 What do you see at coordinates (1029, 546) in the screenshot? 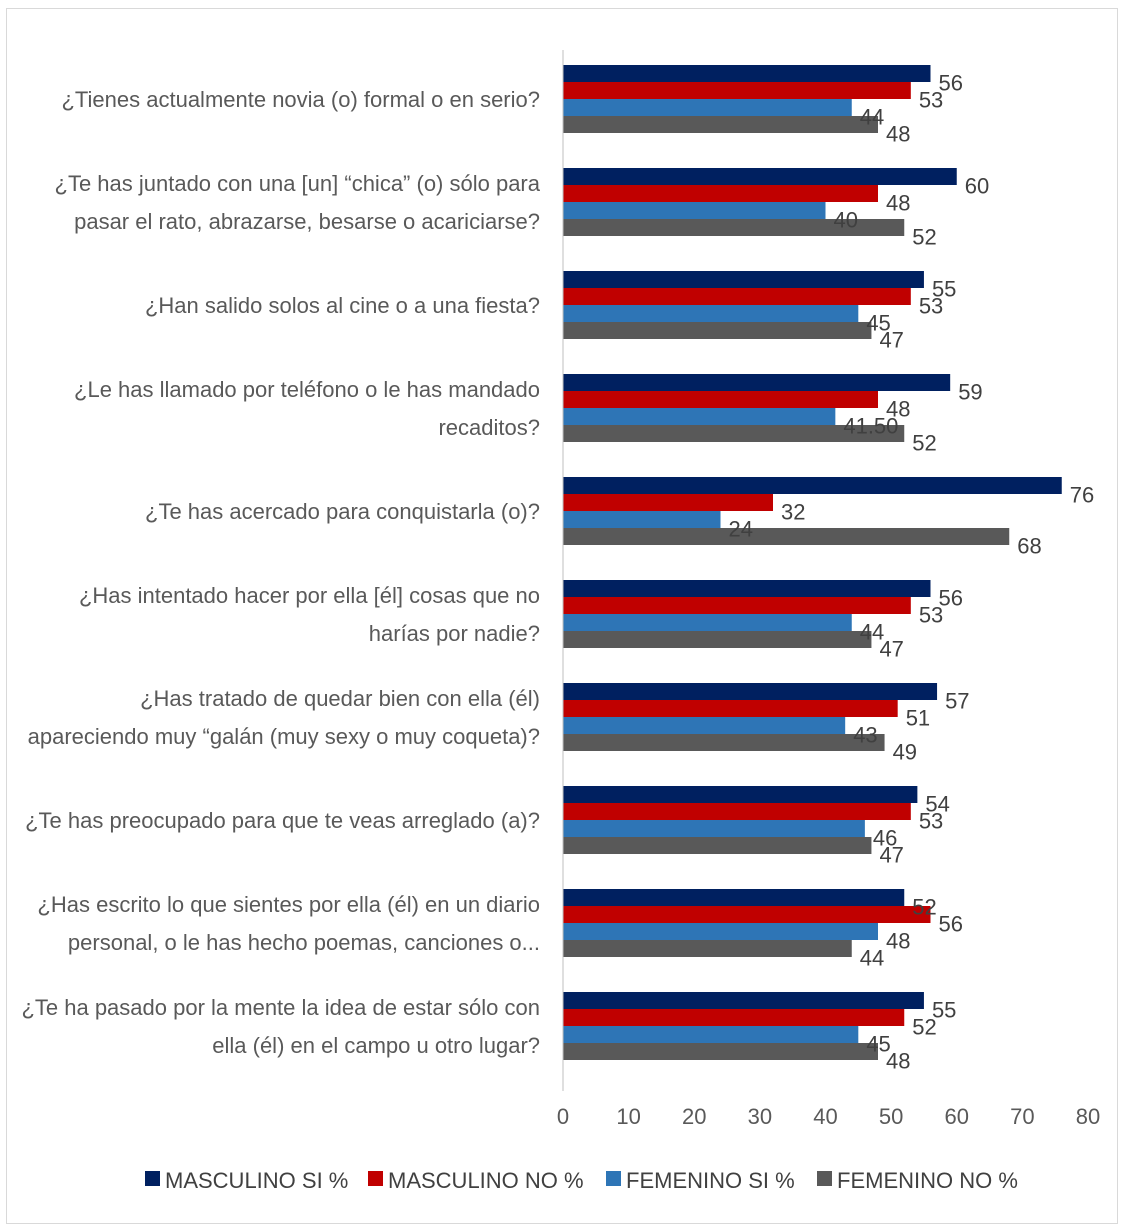
I see `data-label: 68` at bounding box center [1029, 546].